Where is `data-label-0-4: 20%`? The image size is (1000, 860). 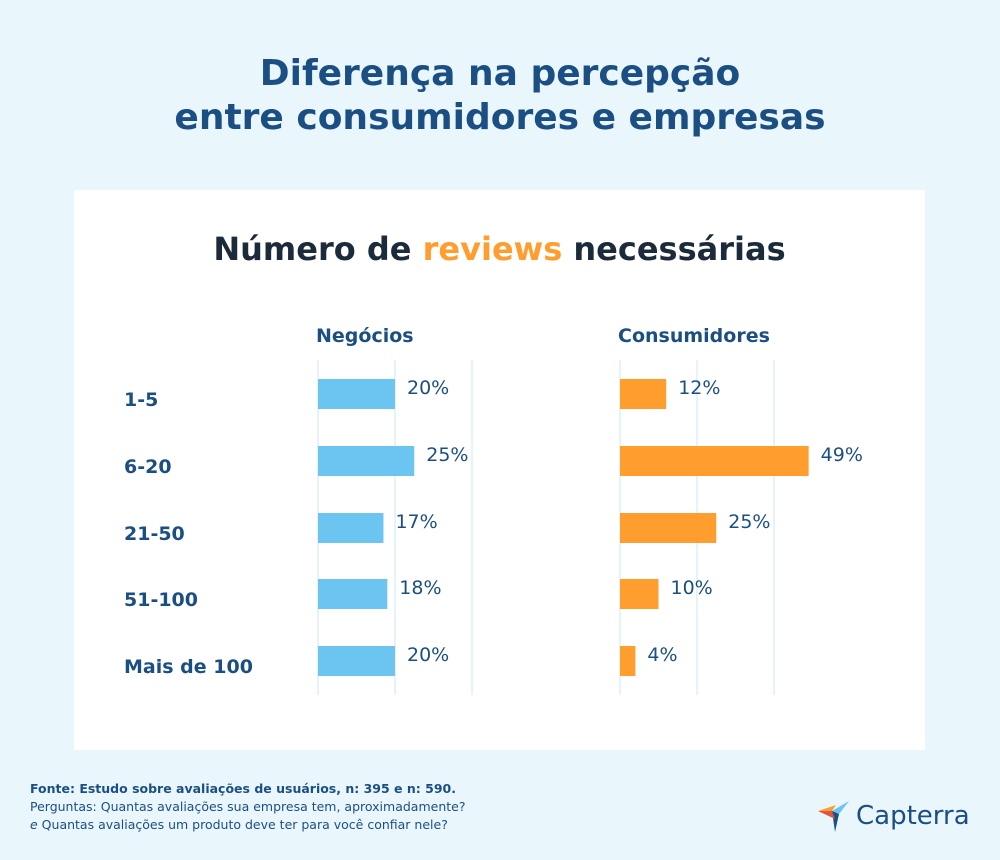 data-label-0-4: 20% is located at coordinates (428, 655).